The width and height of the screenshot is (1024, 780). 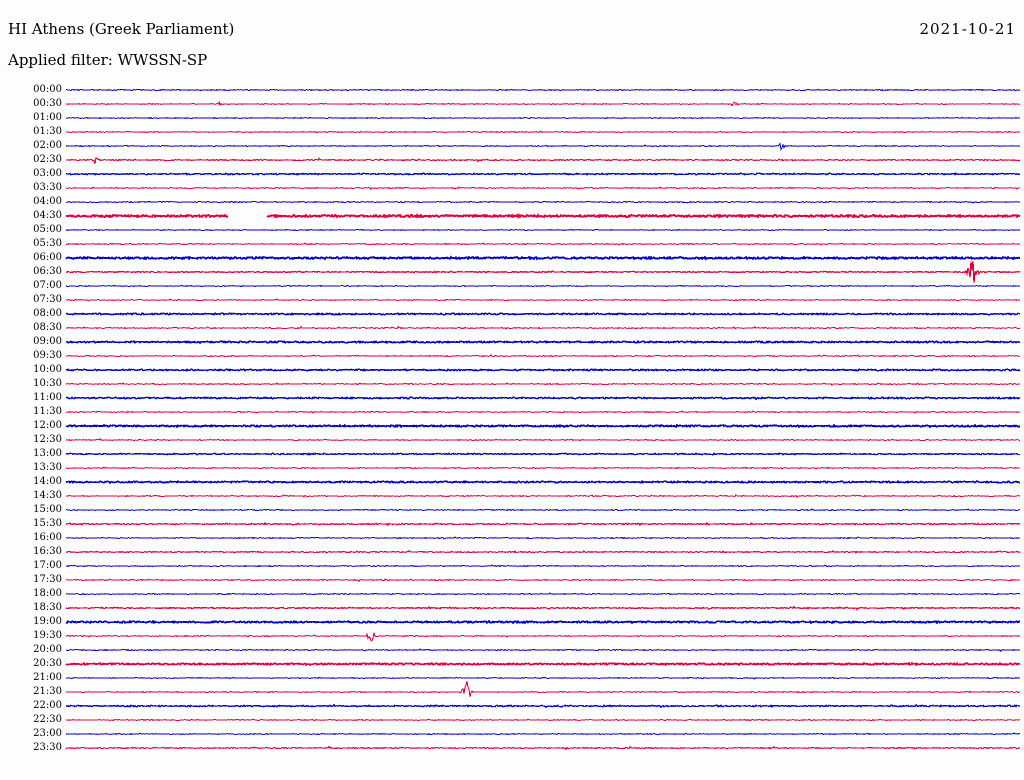 I want to click on seismogram-row: 09:30, so click(x=512, y=357).